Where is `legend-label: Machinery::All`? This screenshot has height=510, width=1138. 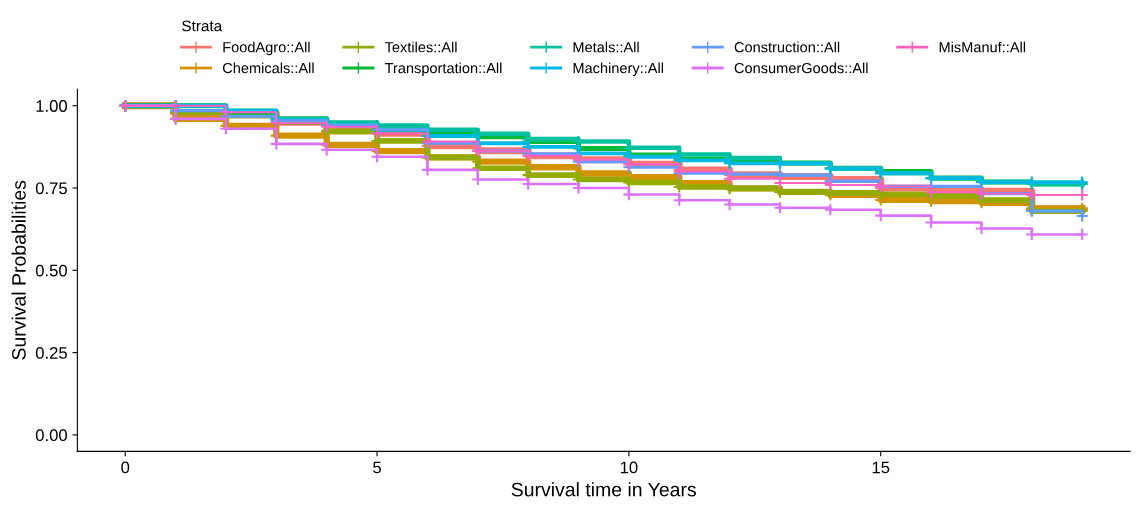
legend-label: Machinery::All is located at coordinates (618, 69).